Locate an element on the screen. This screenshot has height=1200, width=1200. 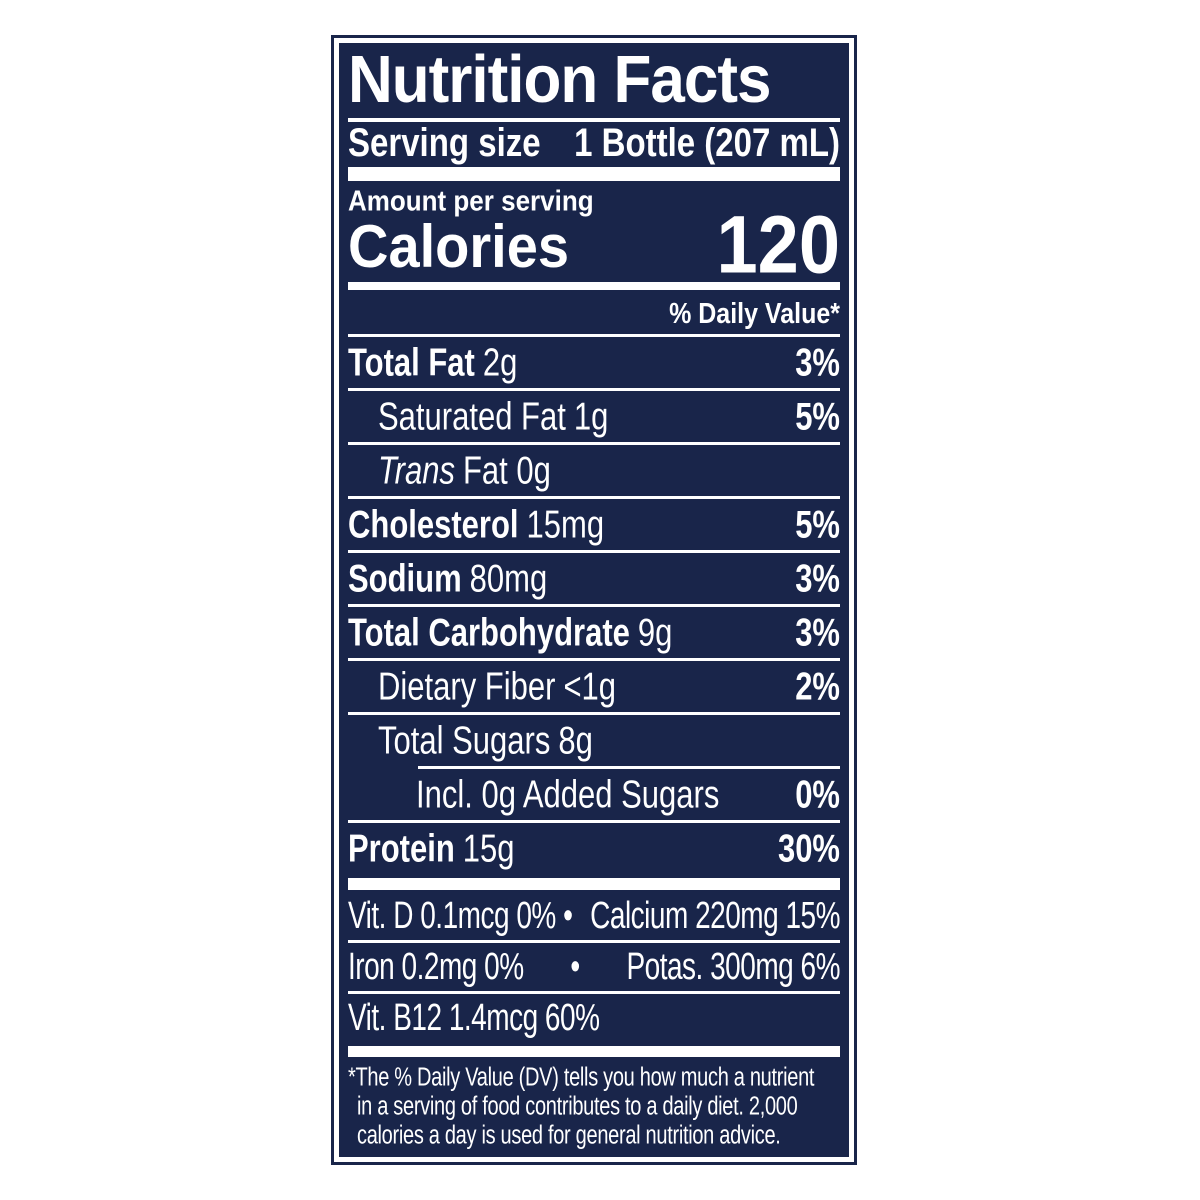
row-total-carbohydrate: Total Carbohydrate 9g 3% is located at coordinates (594, 632).